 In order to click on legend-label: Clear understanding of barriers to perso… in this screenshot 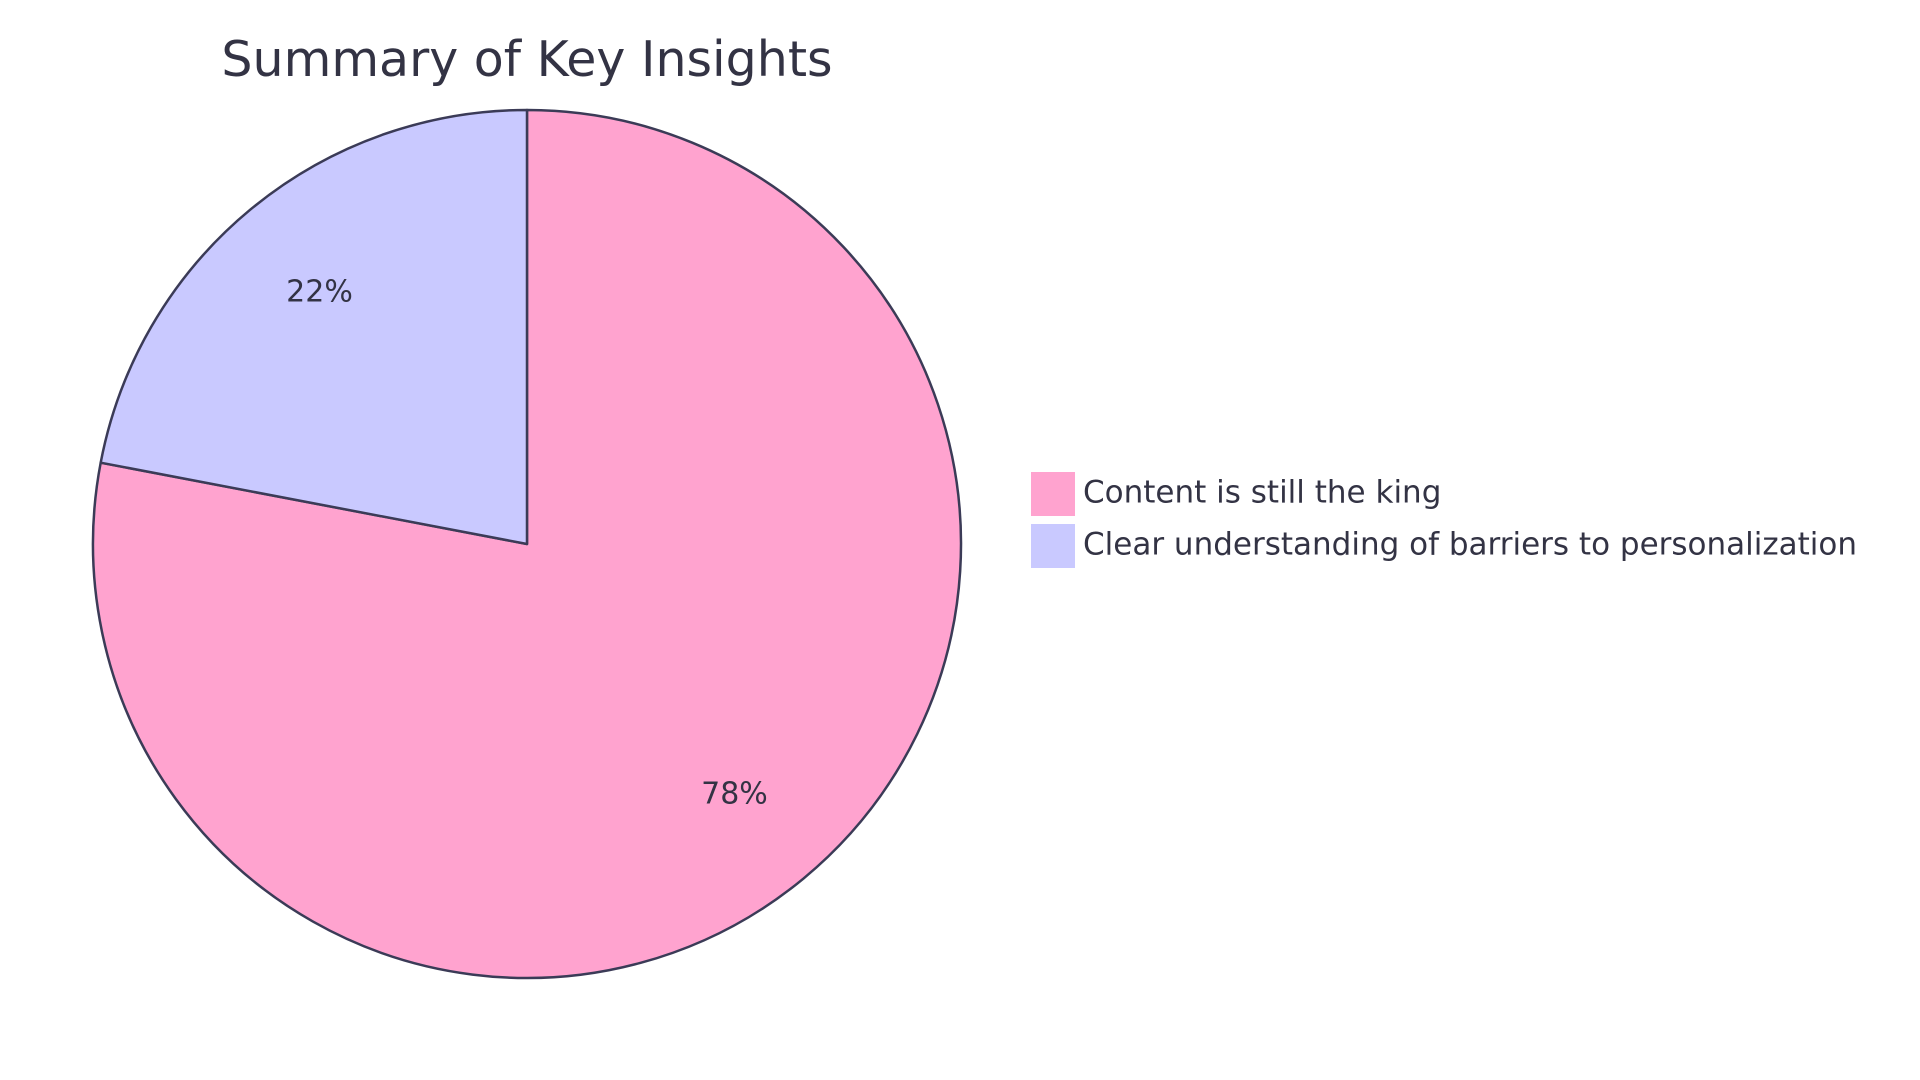, I will do `click(1470, 545)`.